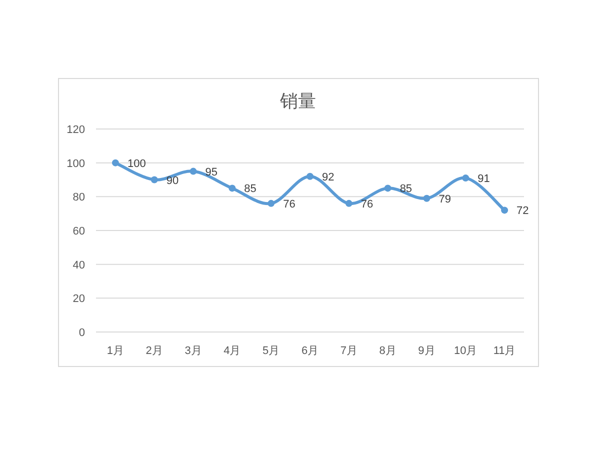 This screenshot has width=600, height=450. I want to click on ytick: 100, so click(75, 164).